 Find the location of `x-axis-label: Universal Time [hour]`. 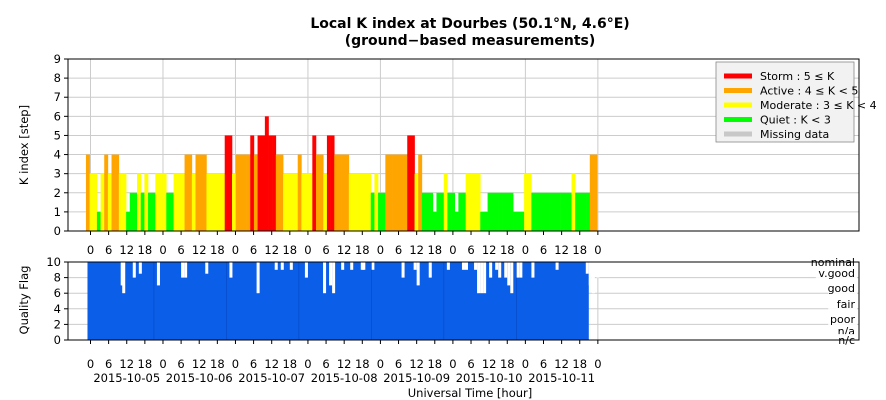

x-axis-label: Universal Time [hour] is located at coordinates (470, 393).